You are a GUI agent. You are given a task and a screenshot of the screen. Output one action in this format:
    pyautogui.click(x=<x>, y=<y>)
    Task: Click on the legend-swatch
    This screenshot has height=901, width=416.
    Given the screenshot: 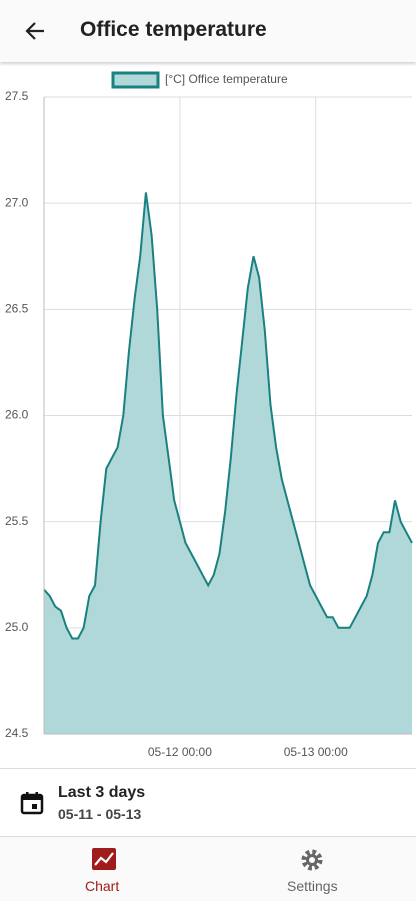 What is the action you would take?
    pyautogui.click(x=135, y=80)
    